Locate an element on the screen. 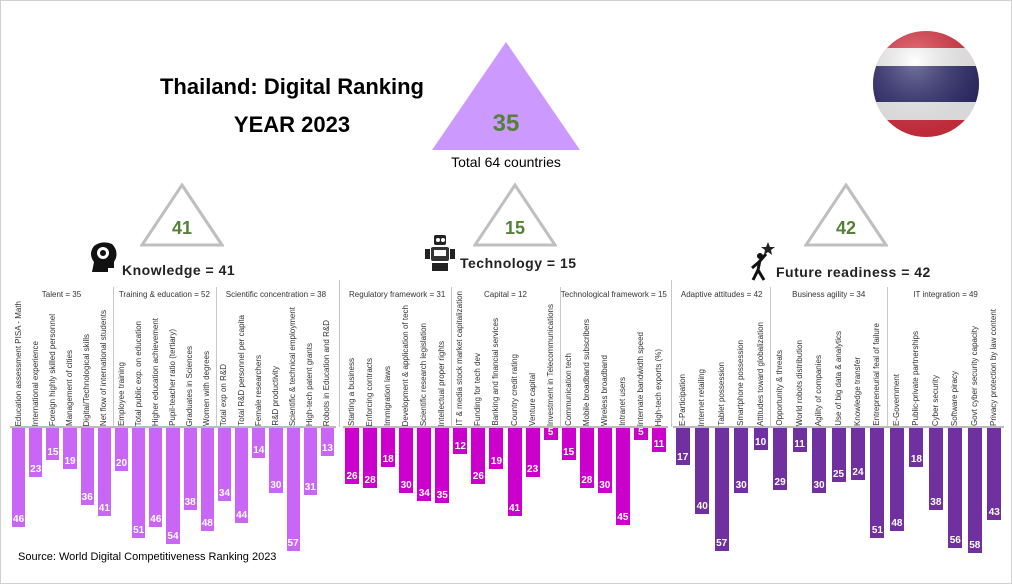 The width and height of the screenshot is (1012, 584). future-section-title: Future readiness = 42 is located at coordinates (853, 272).